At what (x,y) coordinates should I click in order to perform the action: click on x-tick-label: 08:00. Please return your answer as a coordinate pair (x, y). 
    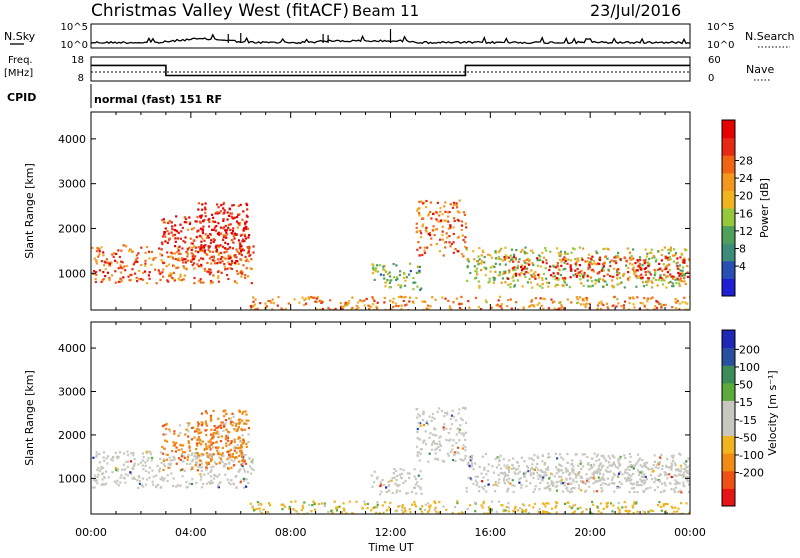
    Looking at the image, I should click on (291, 532).